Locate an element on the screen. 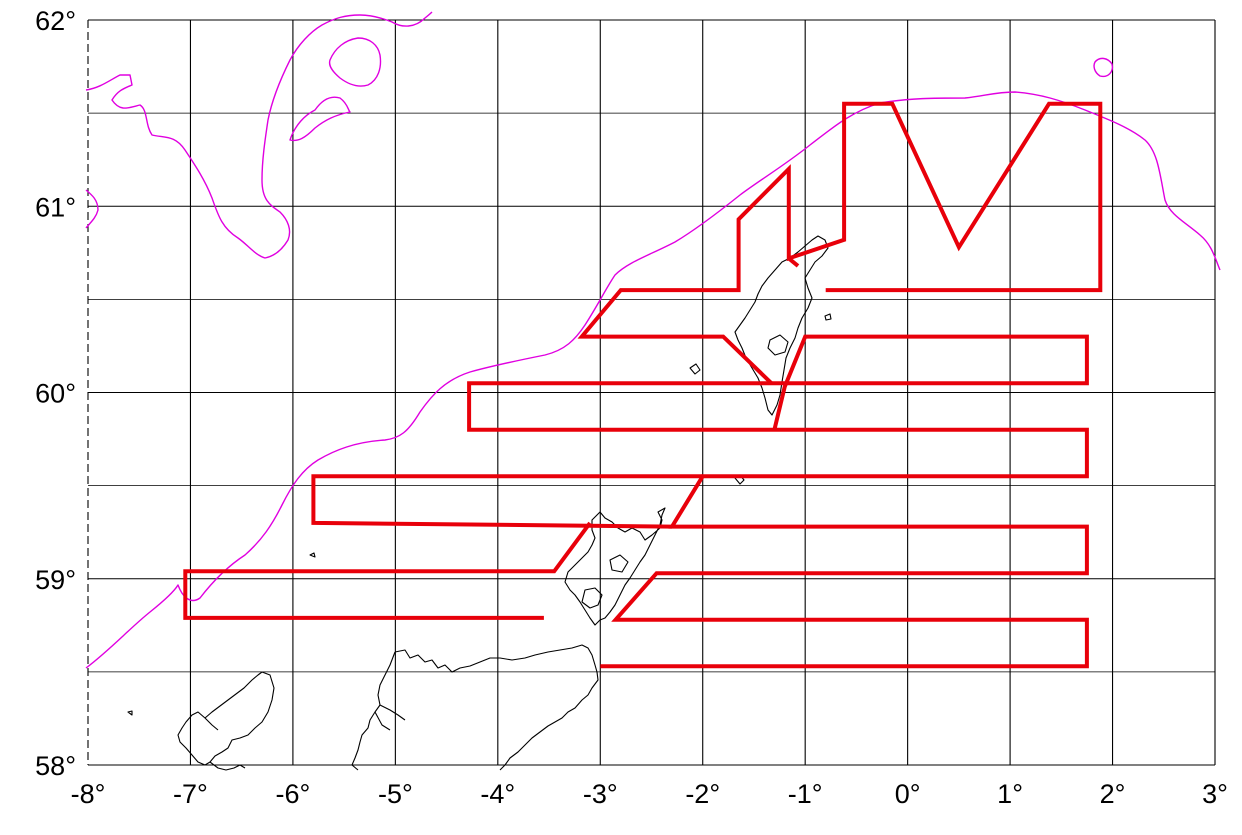 The height and width of the screenshot is (835, 1242). latitude-labels: 62° 61° 60° 59° 58° is located at coordinates (55, 393).